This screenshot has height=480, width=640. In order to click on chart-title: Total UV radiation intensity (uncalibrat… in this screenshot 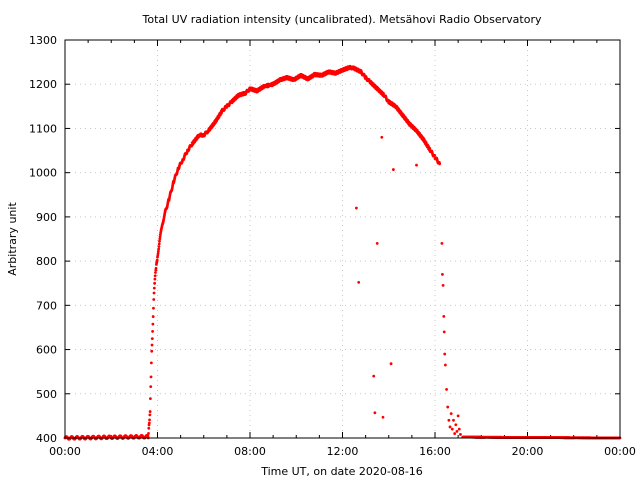, I will do `click(342, 19)`.